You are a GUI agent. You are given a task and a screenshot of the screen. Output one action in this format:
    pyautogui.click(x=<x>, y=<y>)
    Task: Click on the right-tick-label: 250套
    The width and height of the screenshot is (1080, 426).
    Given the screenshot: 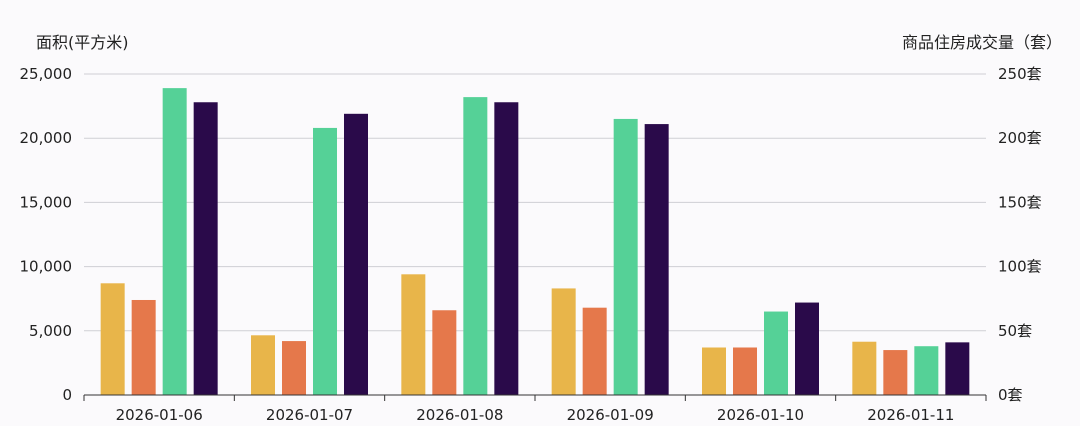 What is the action you would take?
    pyautogui.click(x=1020, y=74)
    